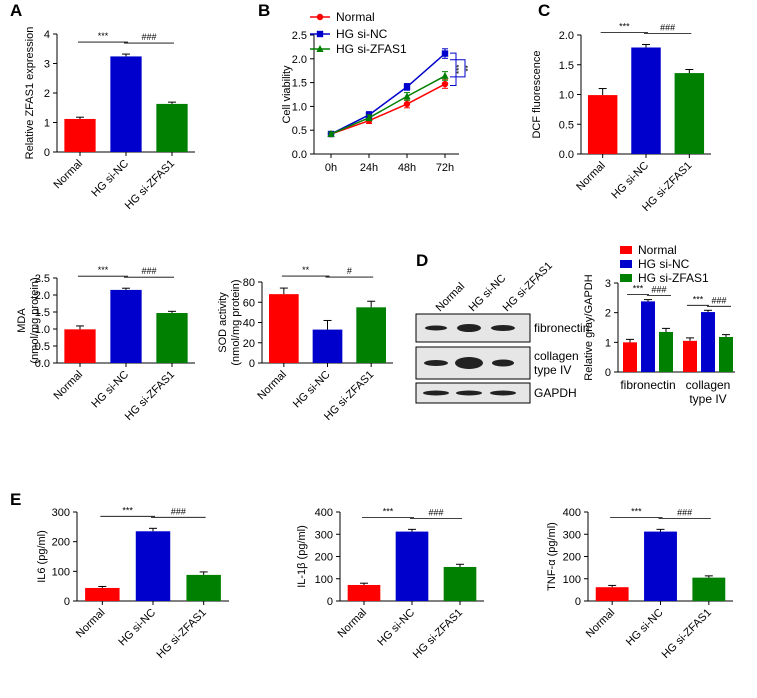  What do you see at coordinates (22, 320) in the screenshot?
I see `chart-MDA-y-label: MDA` at bounding box center [22, 320].